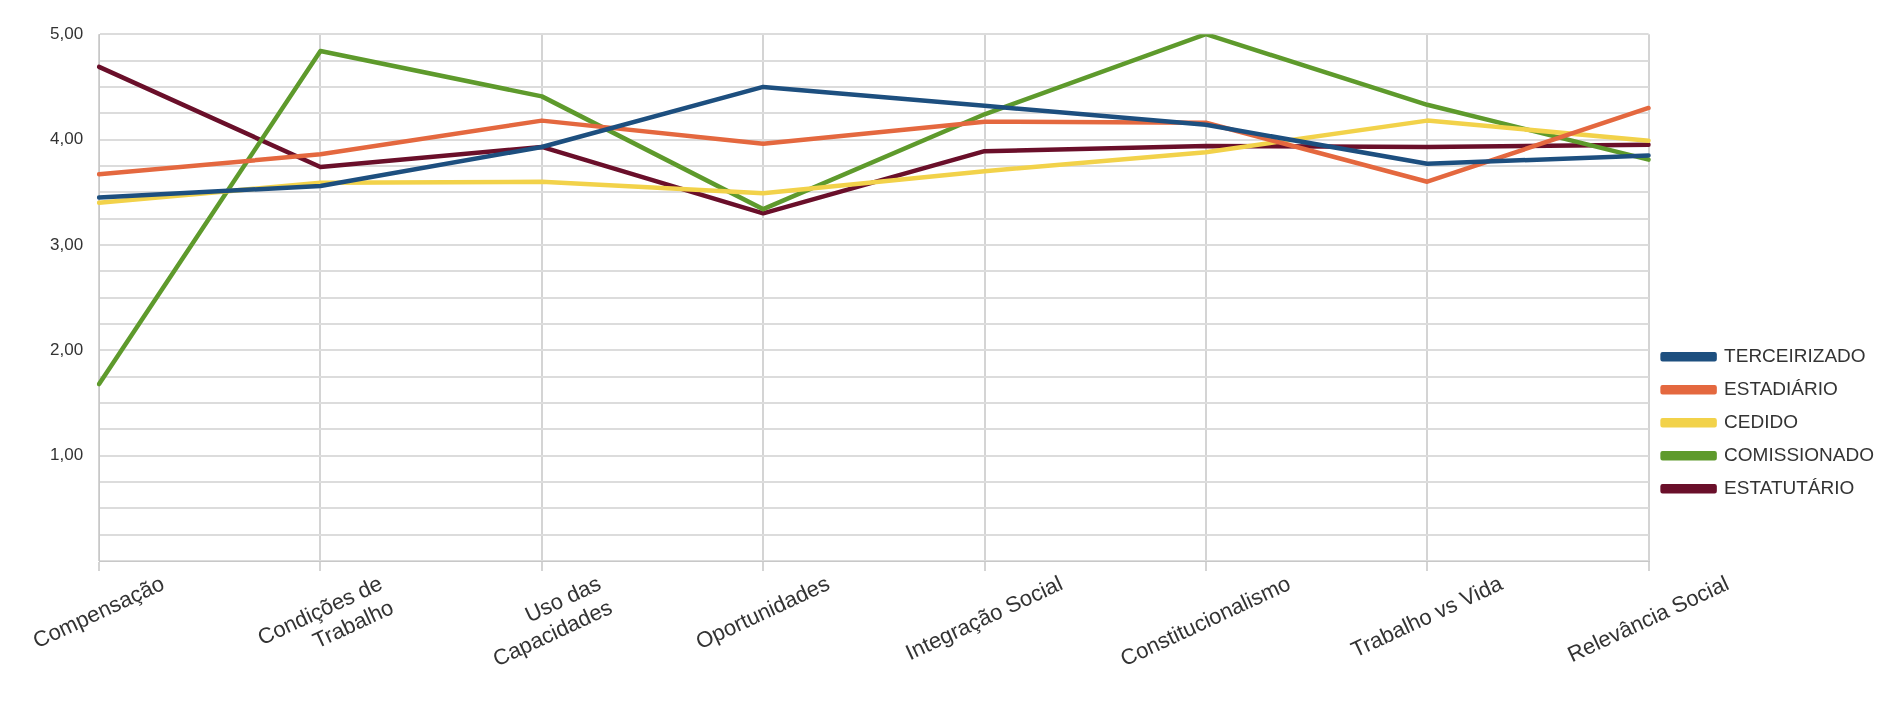 The width and height of the screenshot is (1897, 711). I want to click on legend-label: ESTATUTÁRIO, so click(1789, 487).